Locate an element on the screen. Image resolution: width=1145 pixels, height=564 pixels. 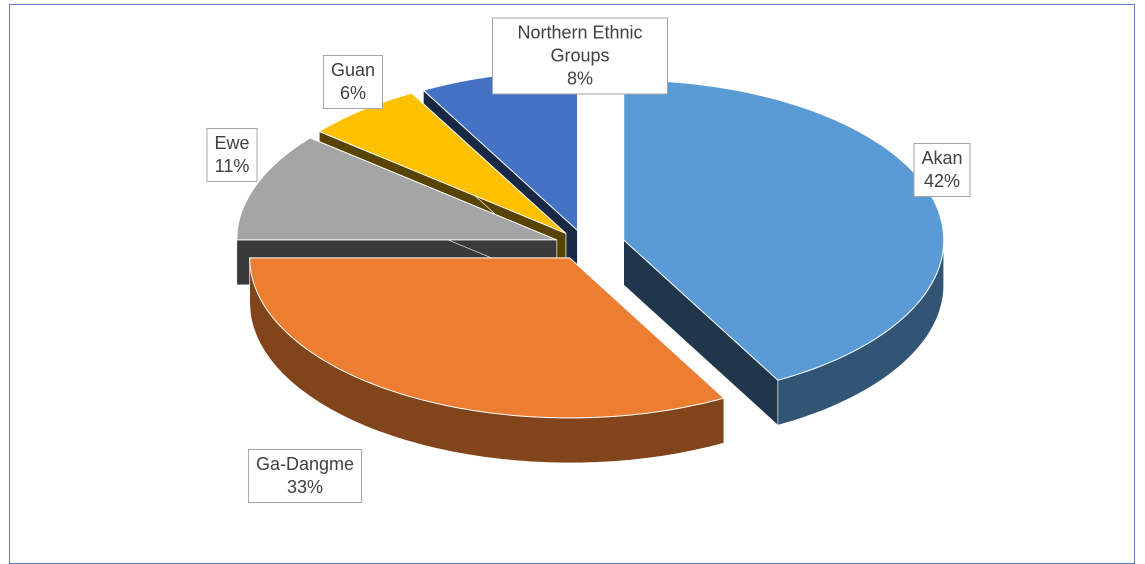
data-label: Guan 6% is located at coordinates (353, 82).